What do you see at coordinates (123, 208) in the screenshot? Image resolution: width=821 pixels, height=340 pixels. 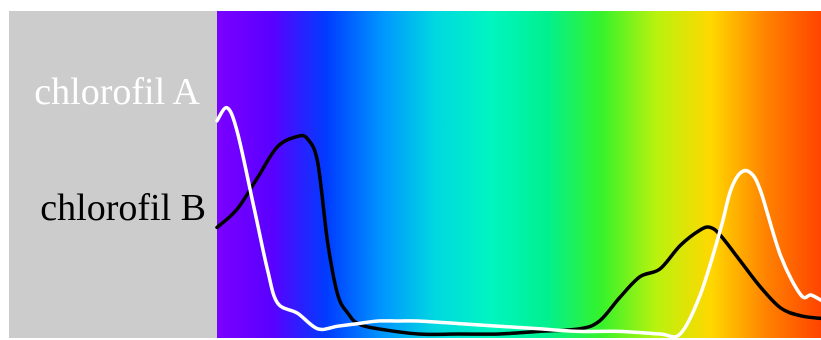 I see `legend-label-chlorofil-b: chlorofil B` at bounding box center [123, 208].